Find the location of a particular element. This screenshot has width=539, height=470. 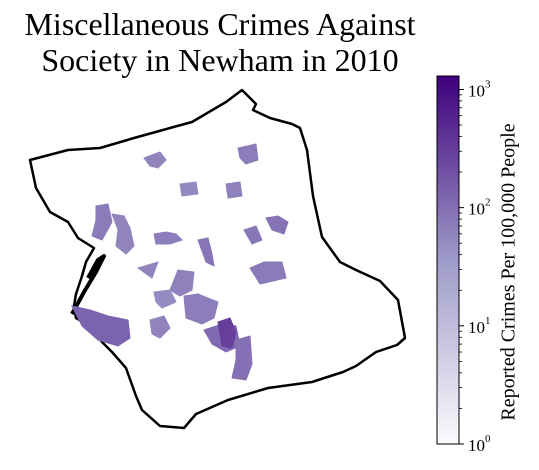

colorbar-tick-label: 10¹ is located at coordinates (479, 326).